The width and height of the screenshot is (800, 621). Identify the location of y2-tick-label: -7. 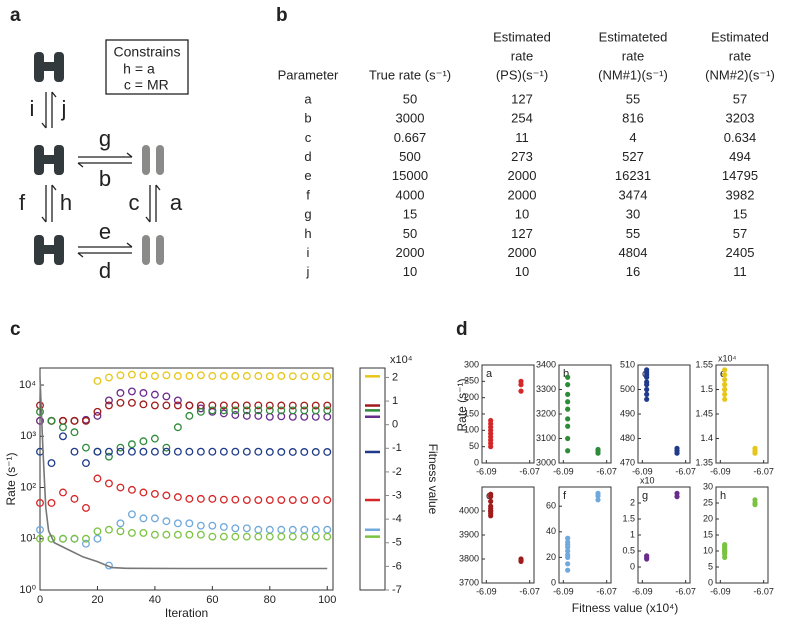
(397, 590).